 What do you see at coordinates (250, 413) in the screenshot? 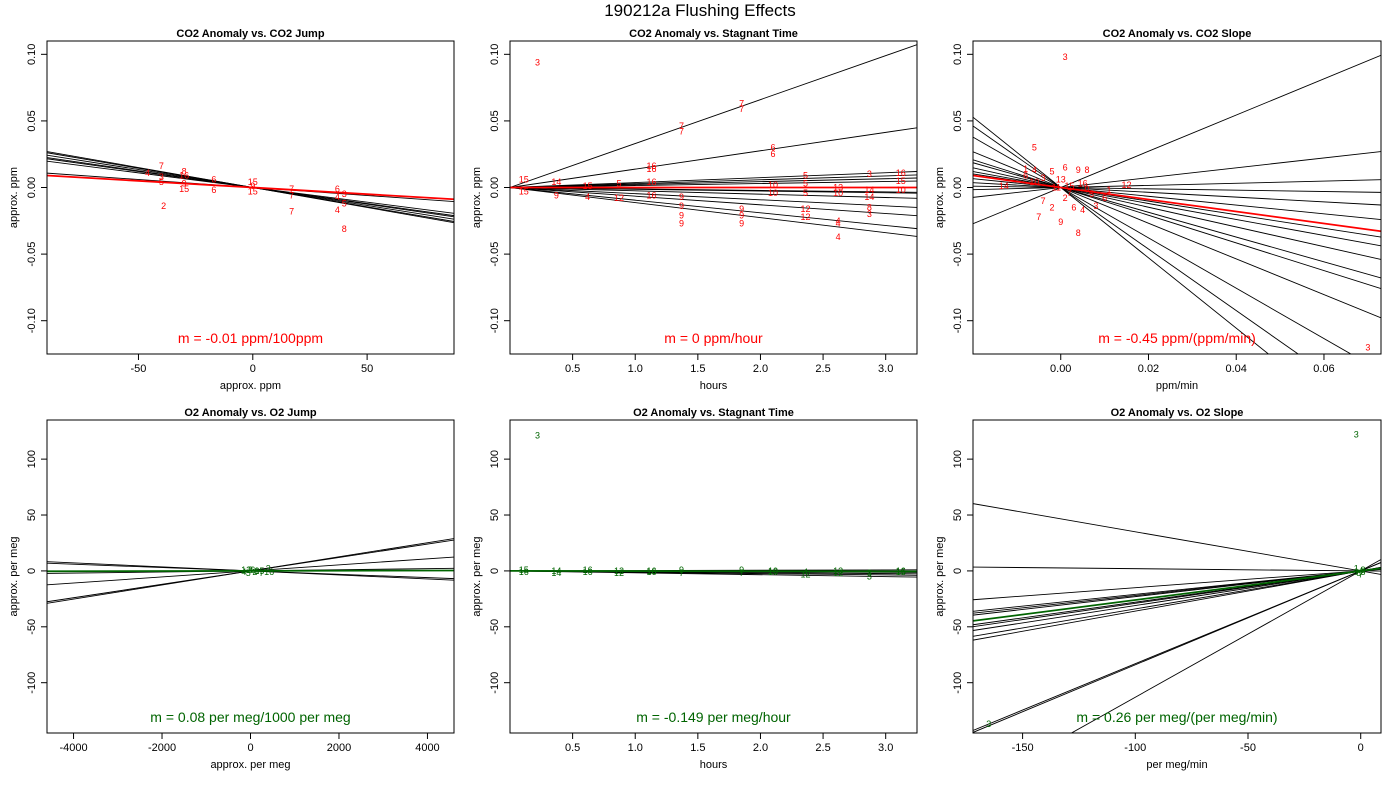
I see `panel-title: O2 Anomaly vs. O2 Jump` at bounding box center [250, 413].